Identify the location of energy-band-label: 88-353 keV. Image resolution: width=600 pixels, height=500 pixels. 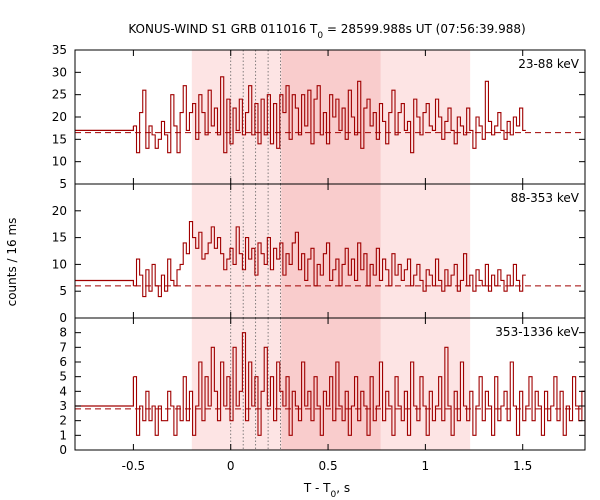
(545, 198).